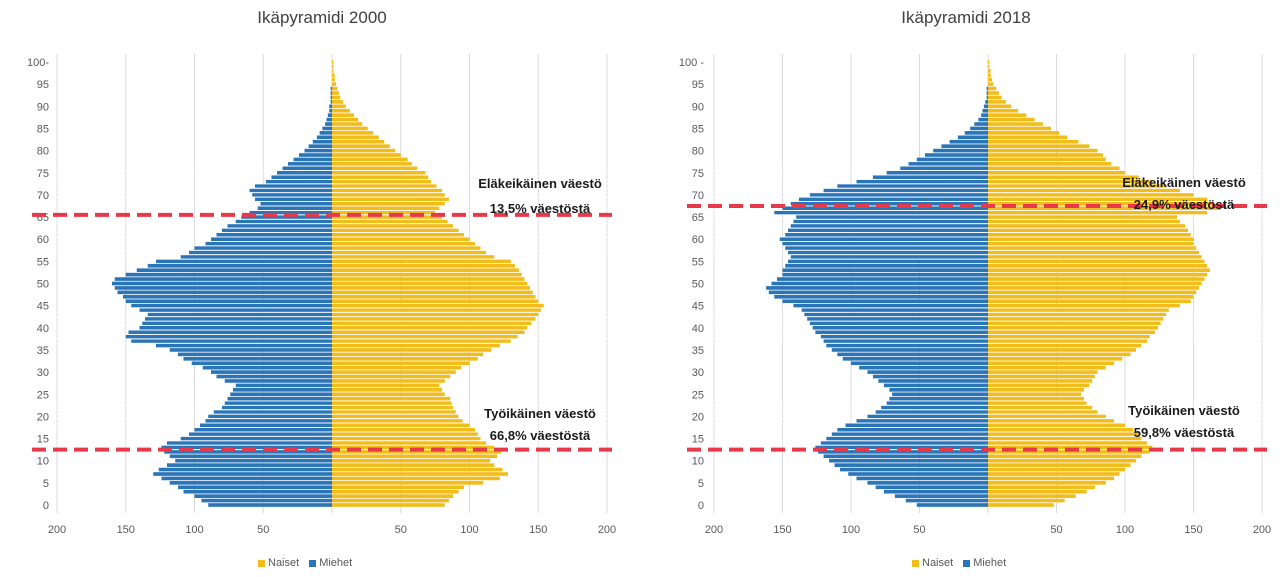 The image size is (1288, 577). Describe the element at coordinates (43, 85) in the screenshot. I see `y-tick-label: 95` at that location.